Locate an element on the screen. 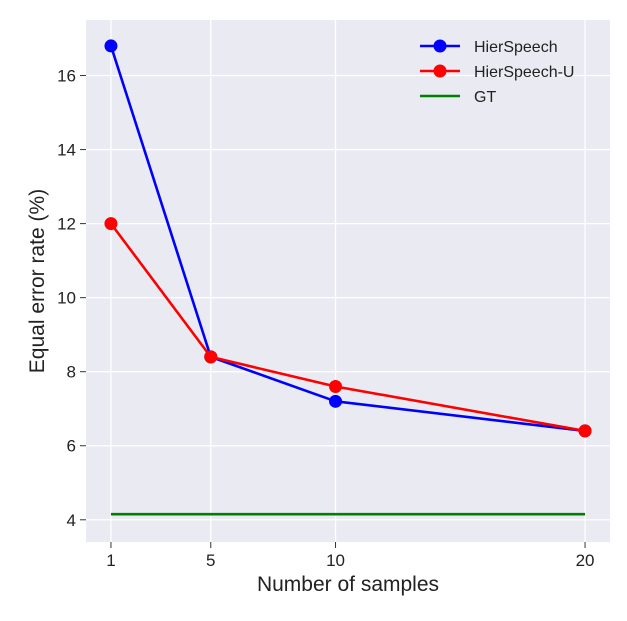 This screenshot has width=627, height=621. y-tick-label: 16 is located at coordinates (66, 76).